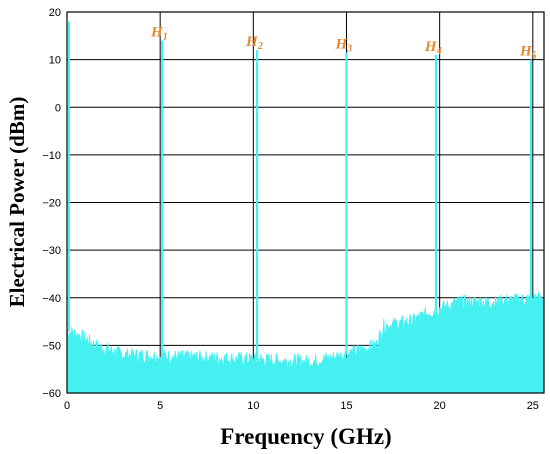 The width and height of the screenshot is (550, 454). I want to click on x-axis-title: Frequency (GHz), so click(305, 436).